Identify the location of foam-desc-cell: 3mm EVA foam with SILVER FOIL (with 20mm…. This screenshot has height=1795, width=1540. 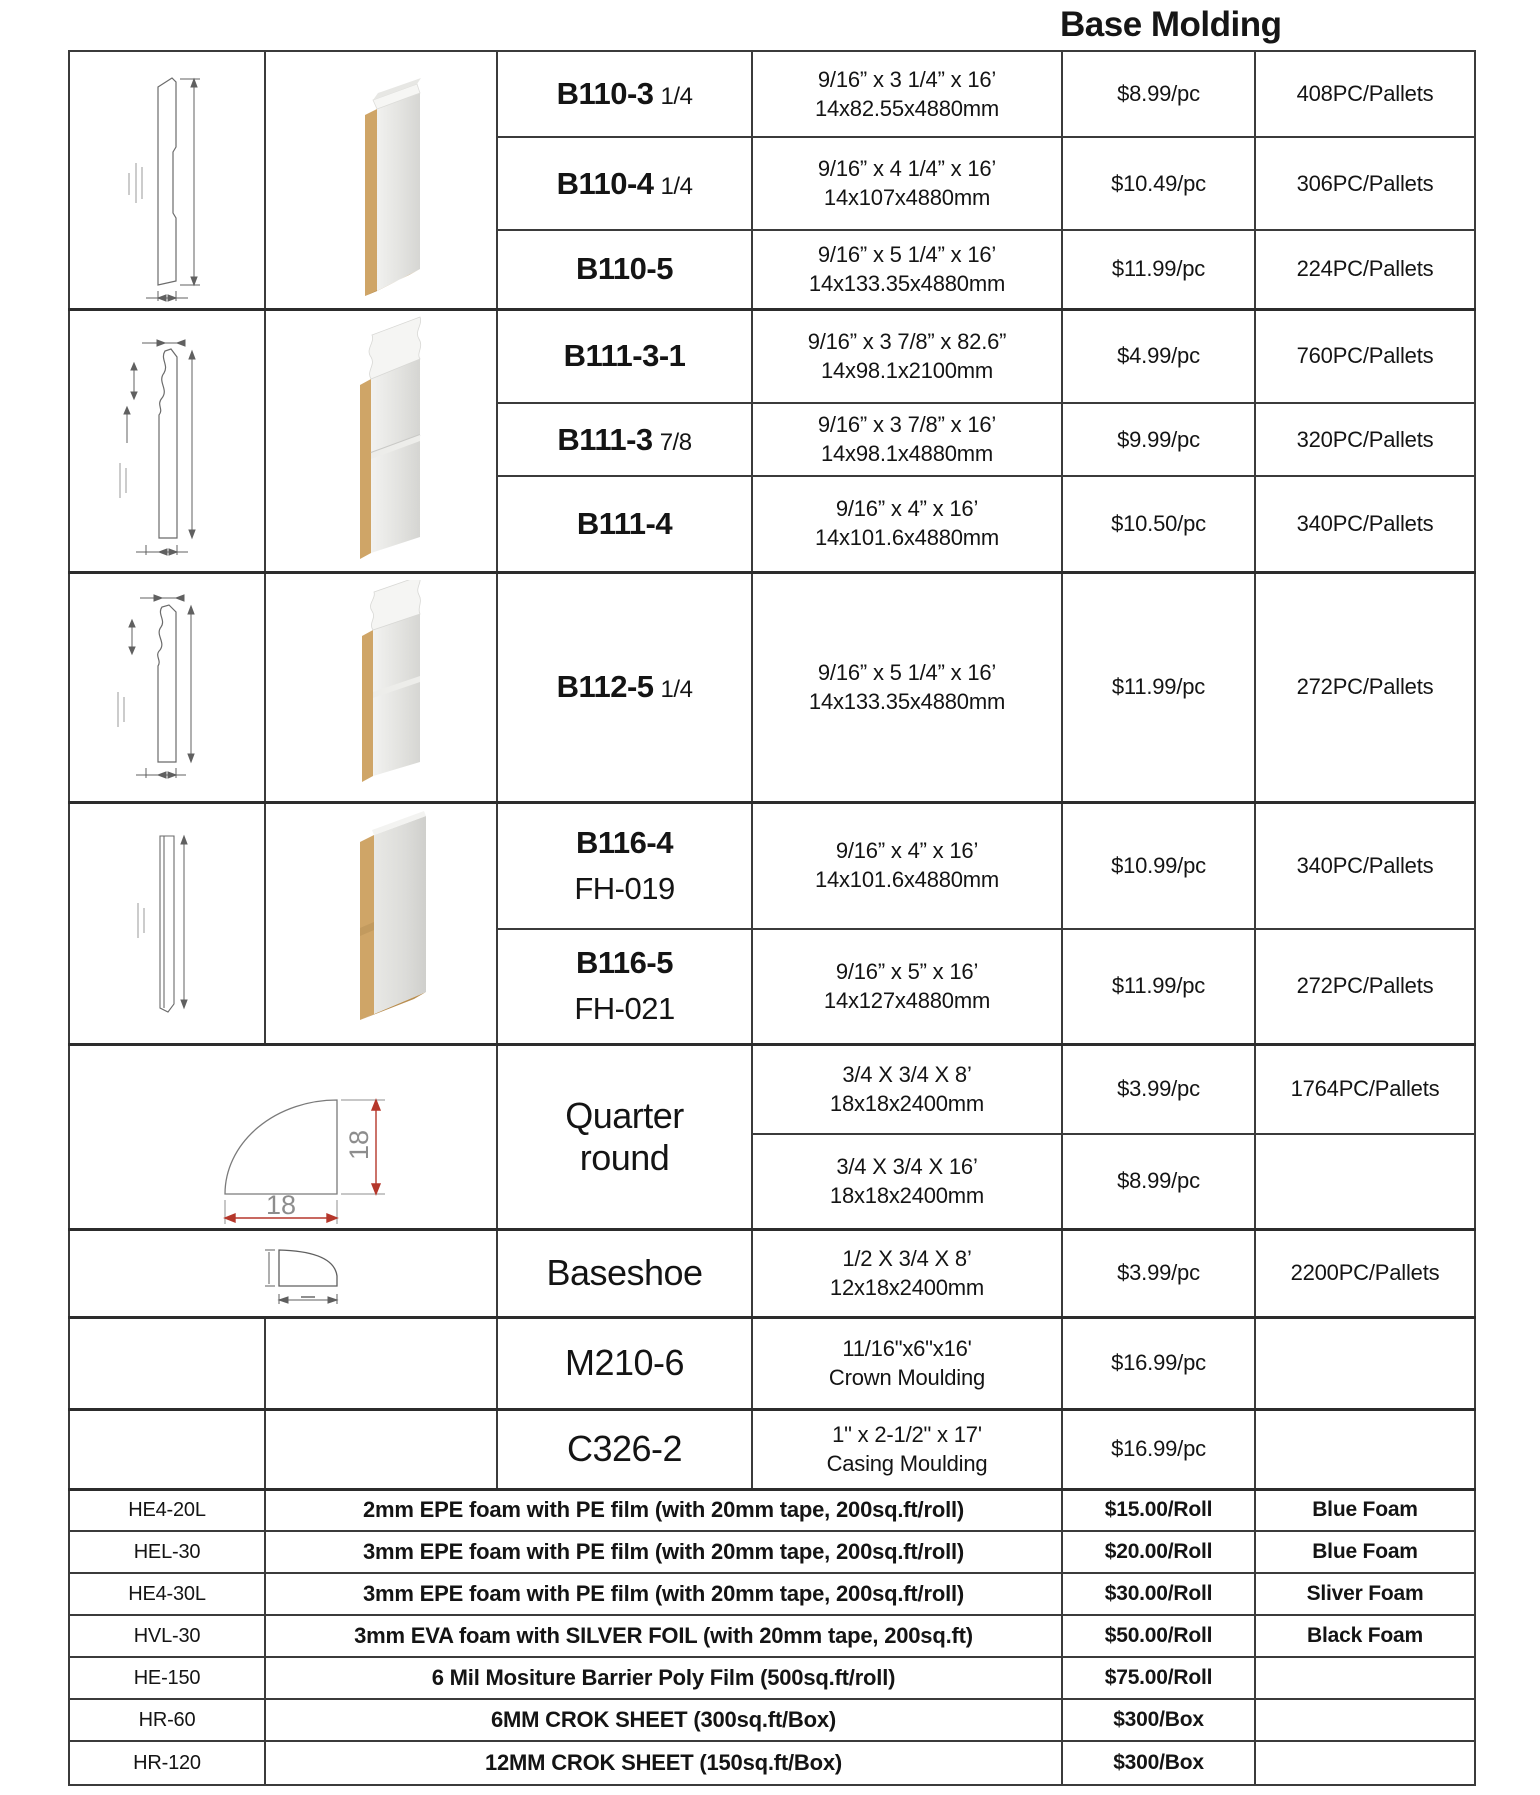
(663, 1636).